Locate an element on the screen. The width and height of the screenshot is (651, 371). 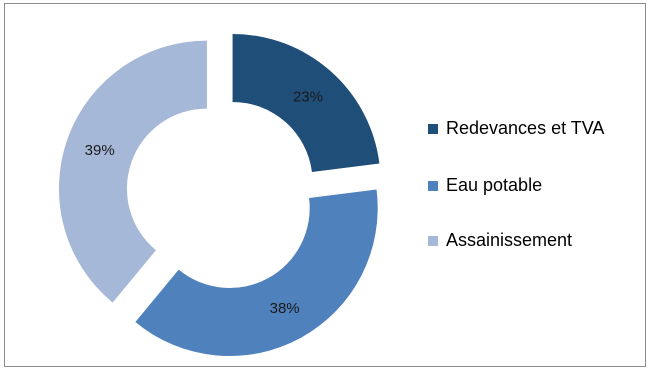
legend-label-assainissement: Assainissement is located at coordinates (509, 240).